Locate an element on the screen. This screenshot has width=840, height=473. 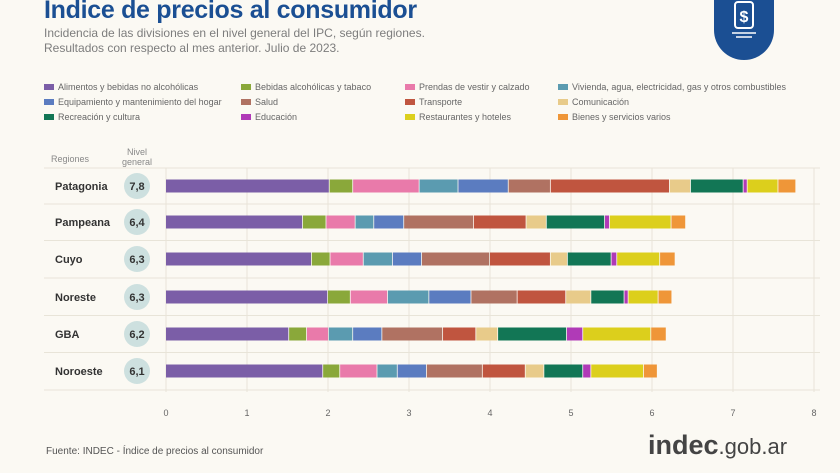
regions-header: Regiones is located at coordinates (70, 159).